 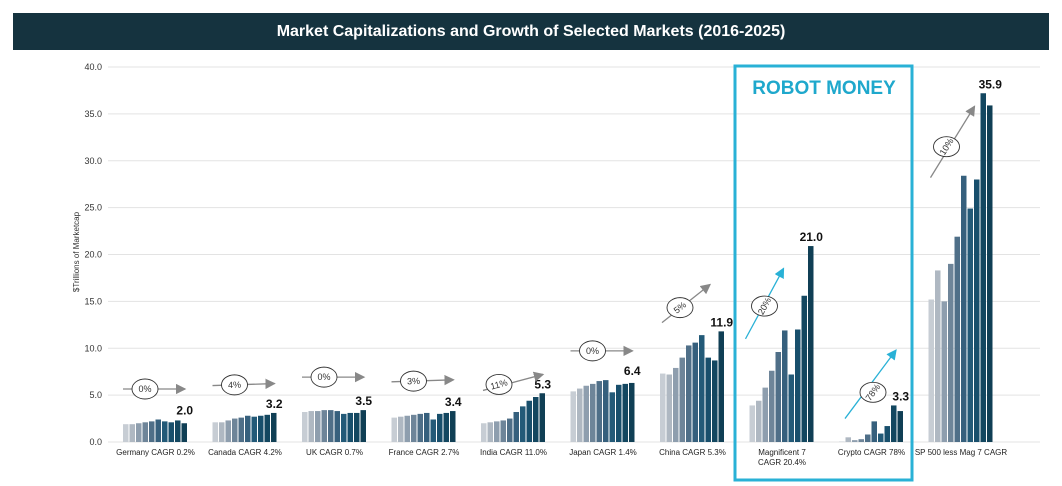 What do you see at coordinates (245, 452) in the screenshot?
I see `category-label: Canada CAGR 4.2%` at bounding box center [245, 452].